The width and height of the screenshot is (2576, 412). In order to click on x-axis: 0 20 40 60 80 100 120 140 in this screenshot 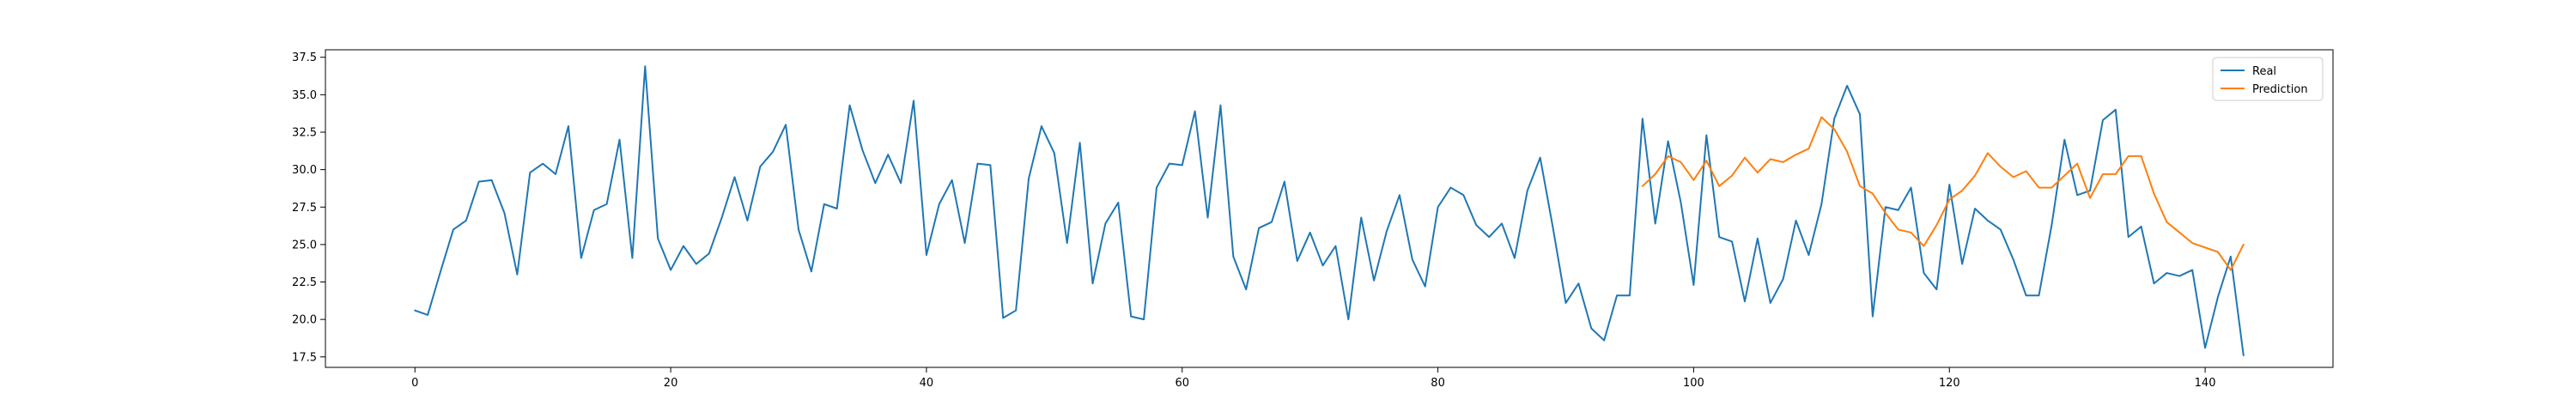, I will do `click(1313, 378)`.